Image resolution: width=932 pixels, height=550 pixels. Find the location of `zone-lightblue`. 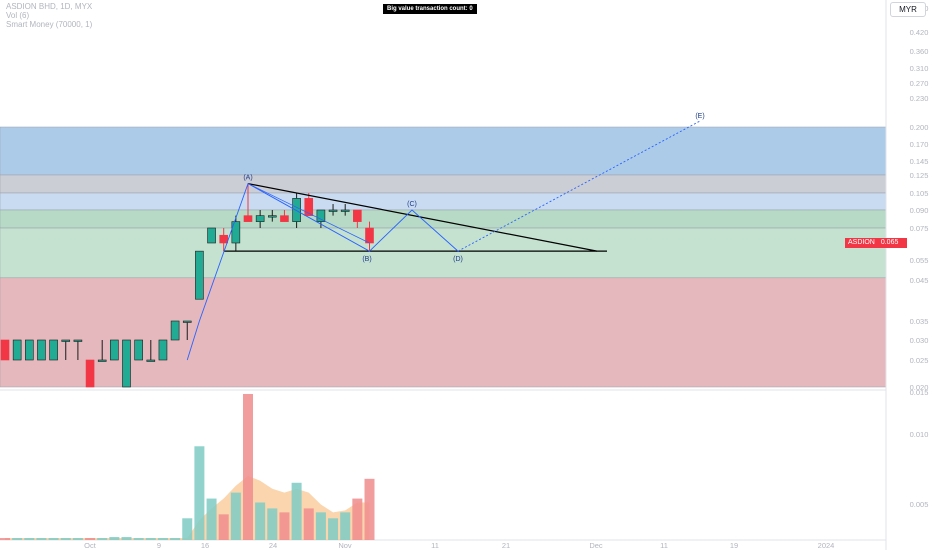

zone-lightblue is located at coordinates (443, 201).